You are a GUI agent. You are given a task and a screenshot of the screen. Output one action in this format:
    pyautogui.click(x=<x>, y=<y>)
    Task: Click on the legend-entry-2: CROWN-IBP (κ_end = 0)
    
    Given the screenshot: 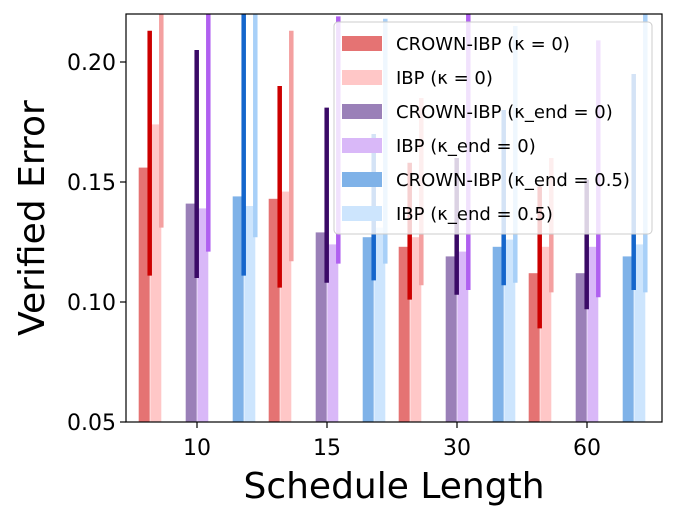 What is the action you would take?
    pyautogui.click(x=504, y=112)
    